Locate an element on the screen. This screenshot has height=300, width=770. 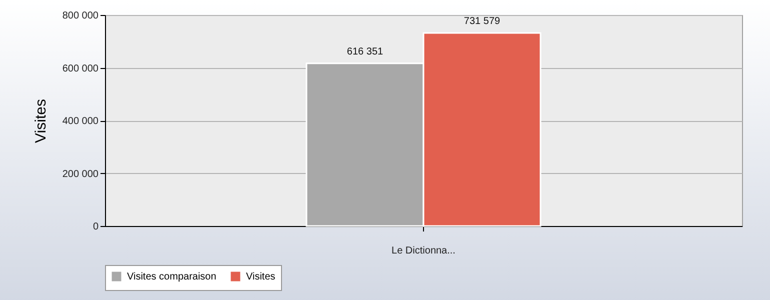
y-tick-label: 0 is located at coordinates (95, 227).